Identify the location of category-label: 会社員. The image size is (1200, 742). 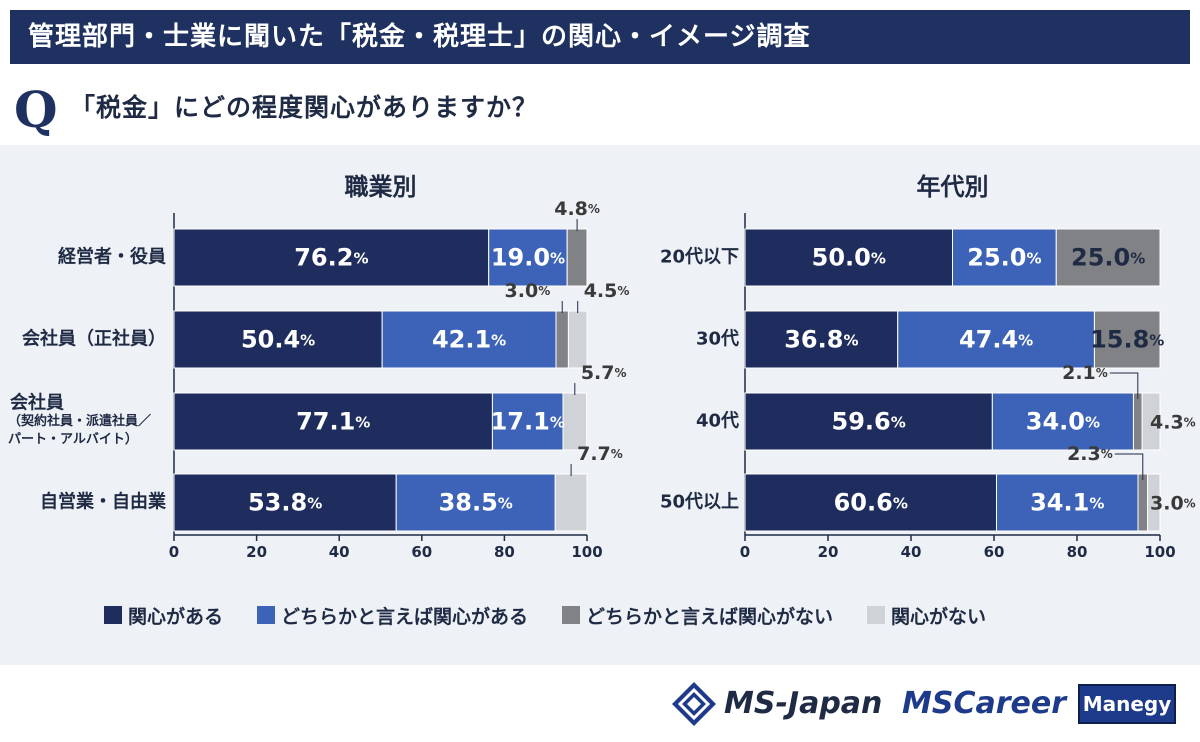
(37, 403).